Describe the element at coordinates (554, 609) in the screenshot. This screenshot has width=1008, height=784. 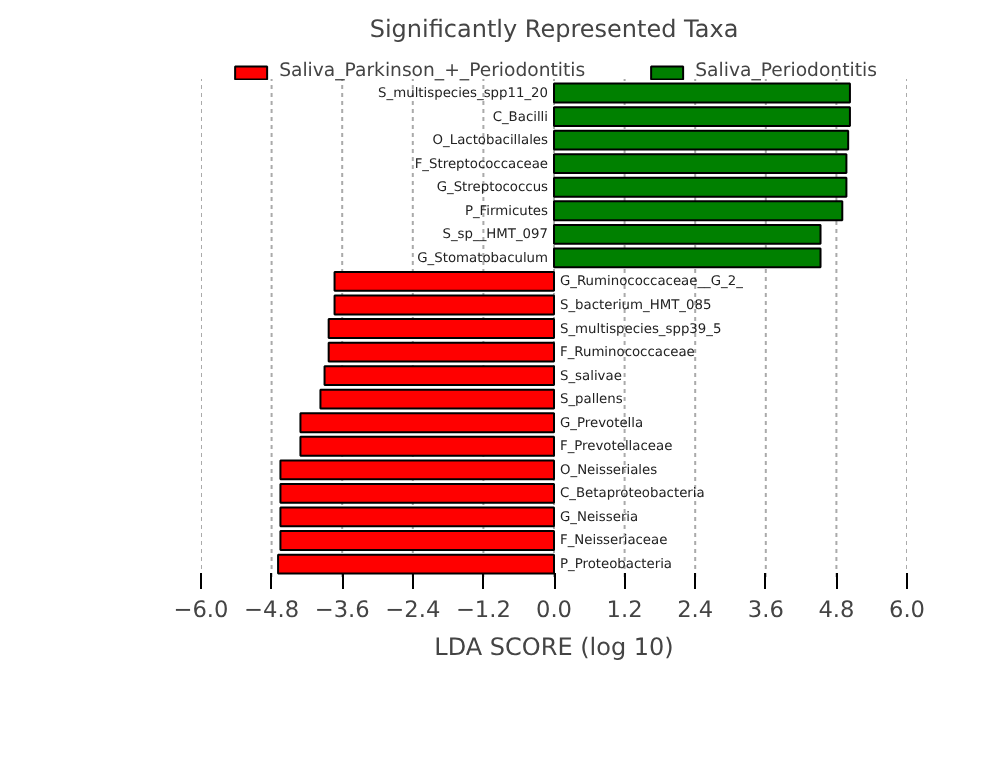
I see `x-tick-label: 0.0` at that location.